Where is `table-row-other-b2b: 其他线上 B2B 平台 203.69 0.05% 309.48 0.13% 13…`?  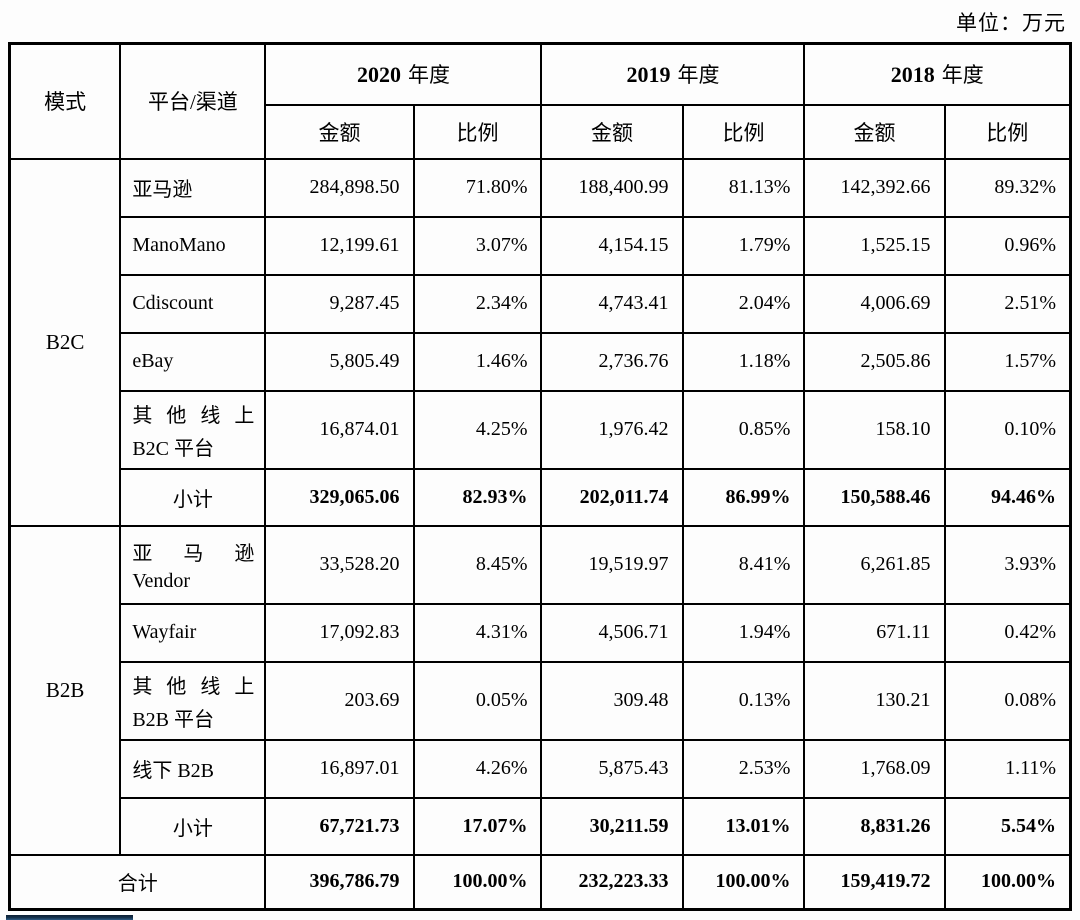
table-row-other-b2b: 其他线上 B2B 平台 203.69 0.05% 309.48 0.13% 13… is located at coordinates (541, 700).